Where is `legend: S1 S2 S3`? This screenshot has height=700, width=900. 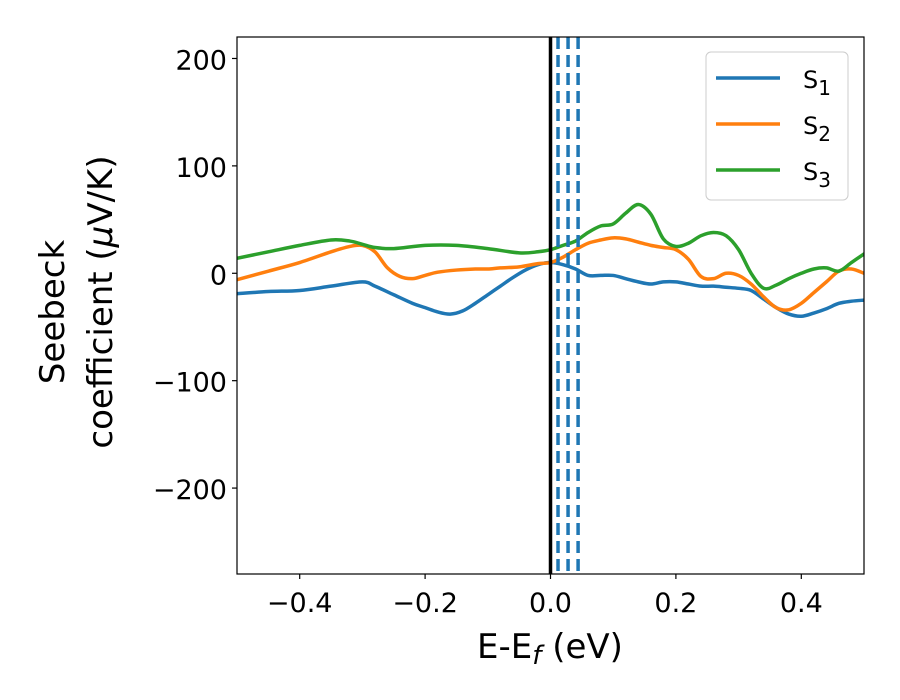
legend: S1 S2 S3 is located at coordinates (777, 126).